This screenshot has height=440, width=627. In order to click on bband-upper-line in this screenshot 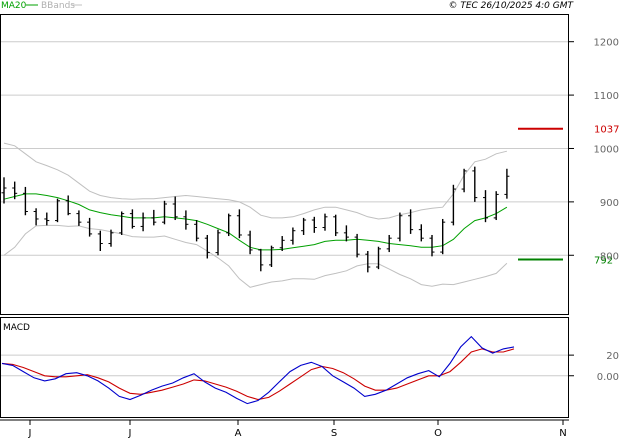, I will do `click(255, 181)`.